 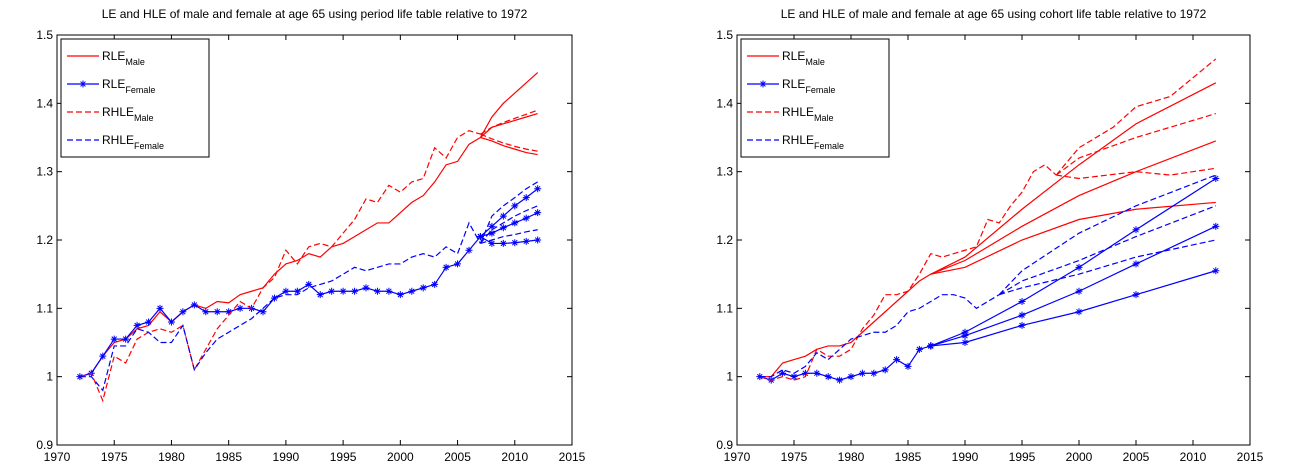 I want to click on x-tick-label: 1970, so click(x=737, y=457).